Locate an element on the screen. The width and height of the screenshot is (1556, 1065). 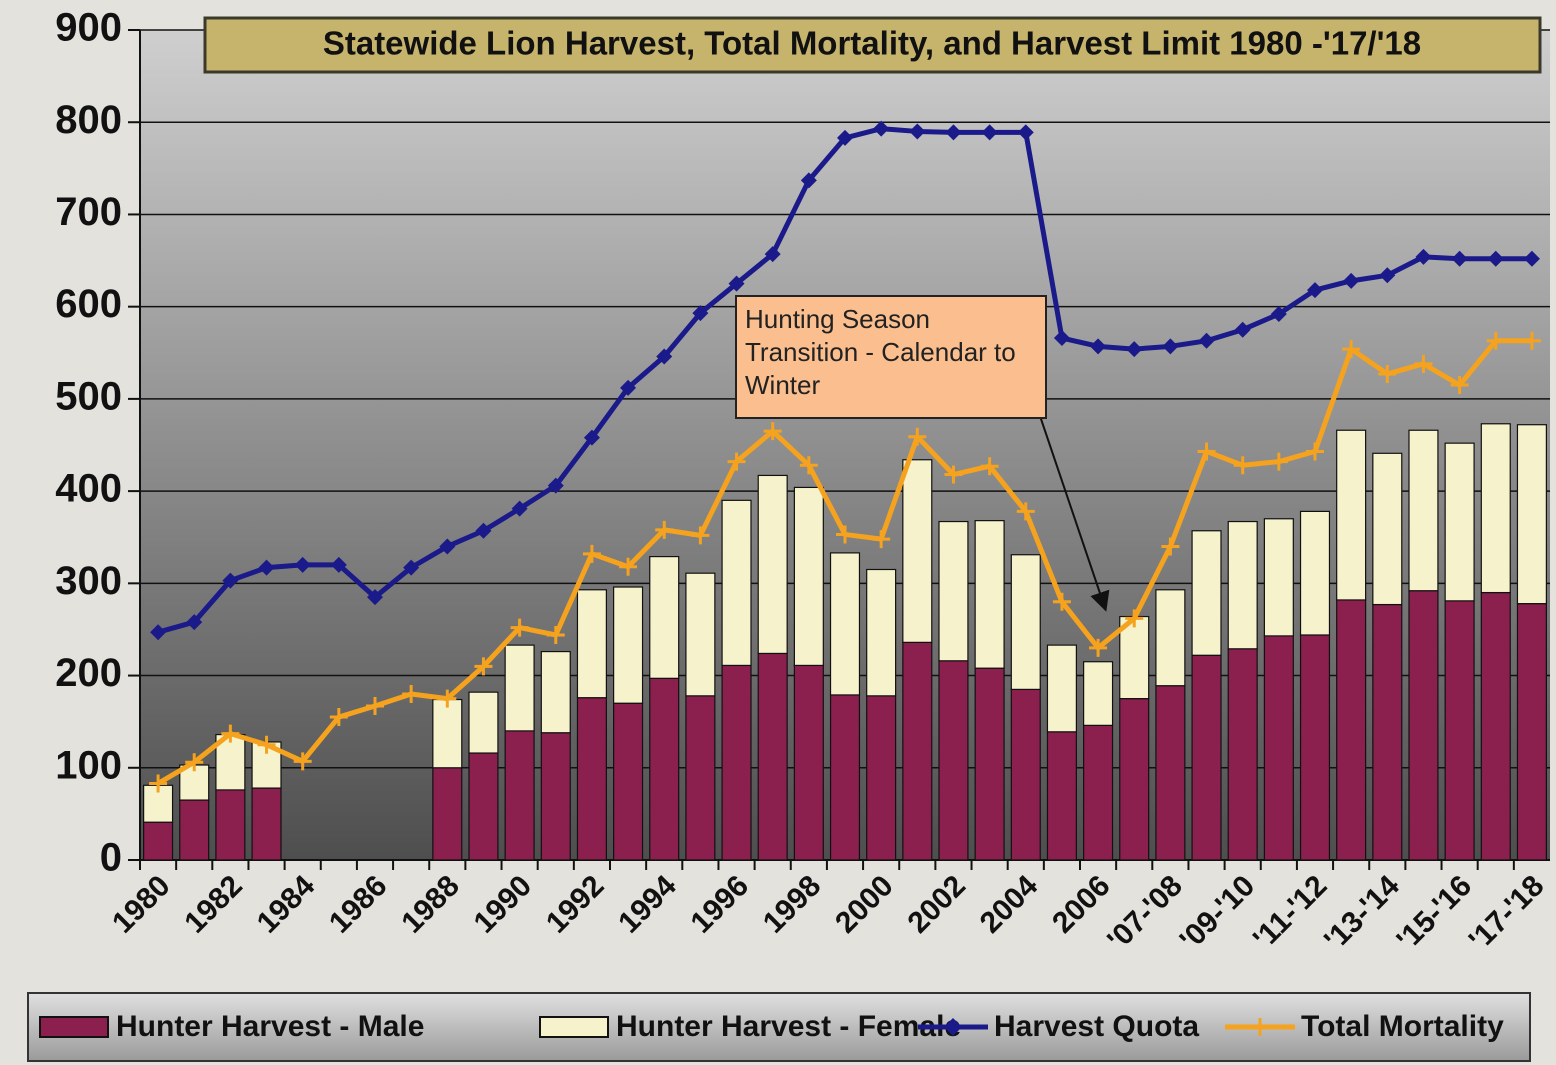
y-tick-label: 500 is located at coordinates (88, 396).